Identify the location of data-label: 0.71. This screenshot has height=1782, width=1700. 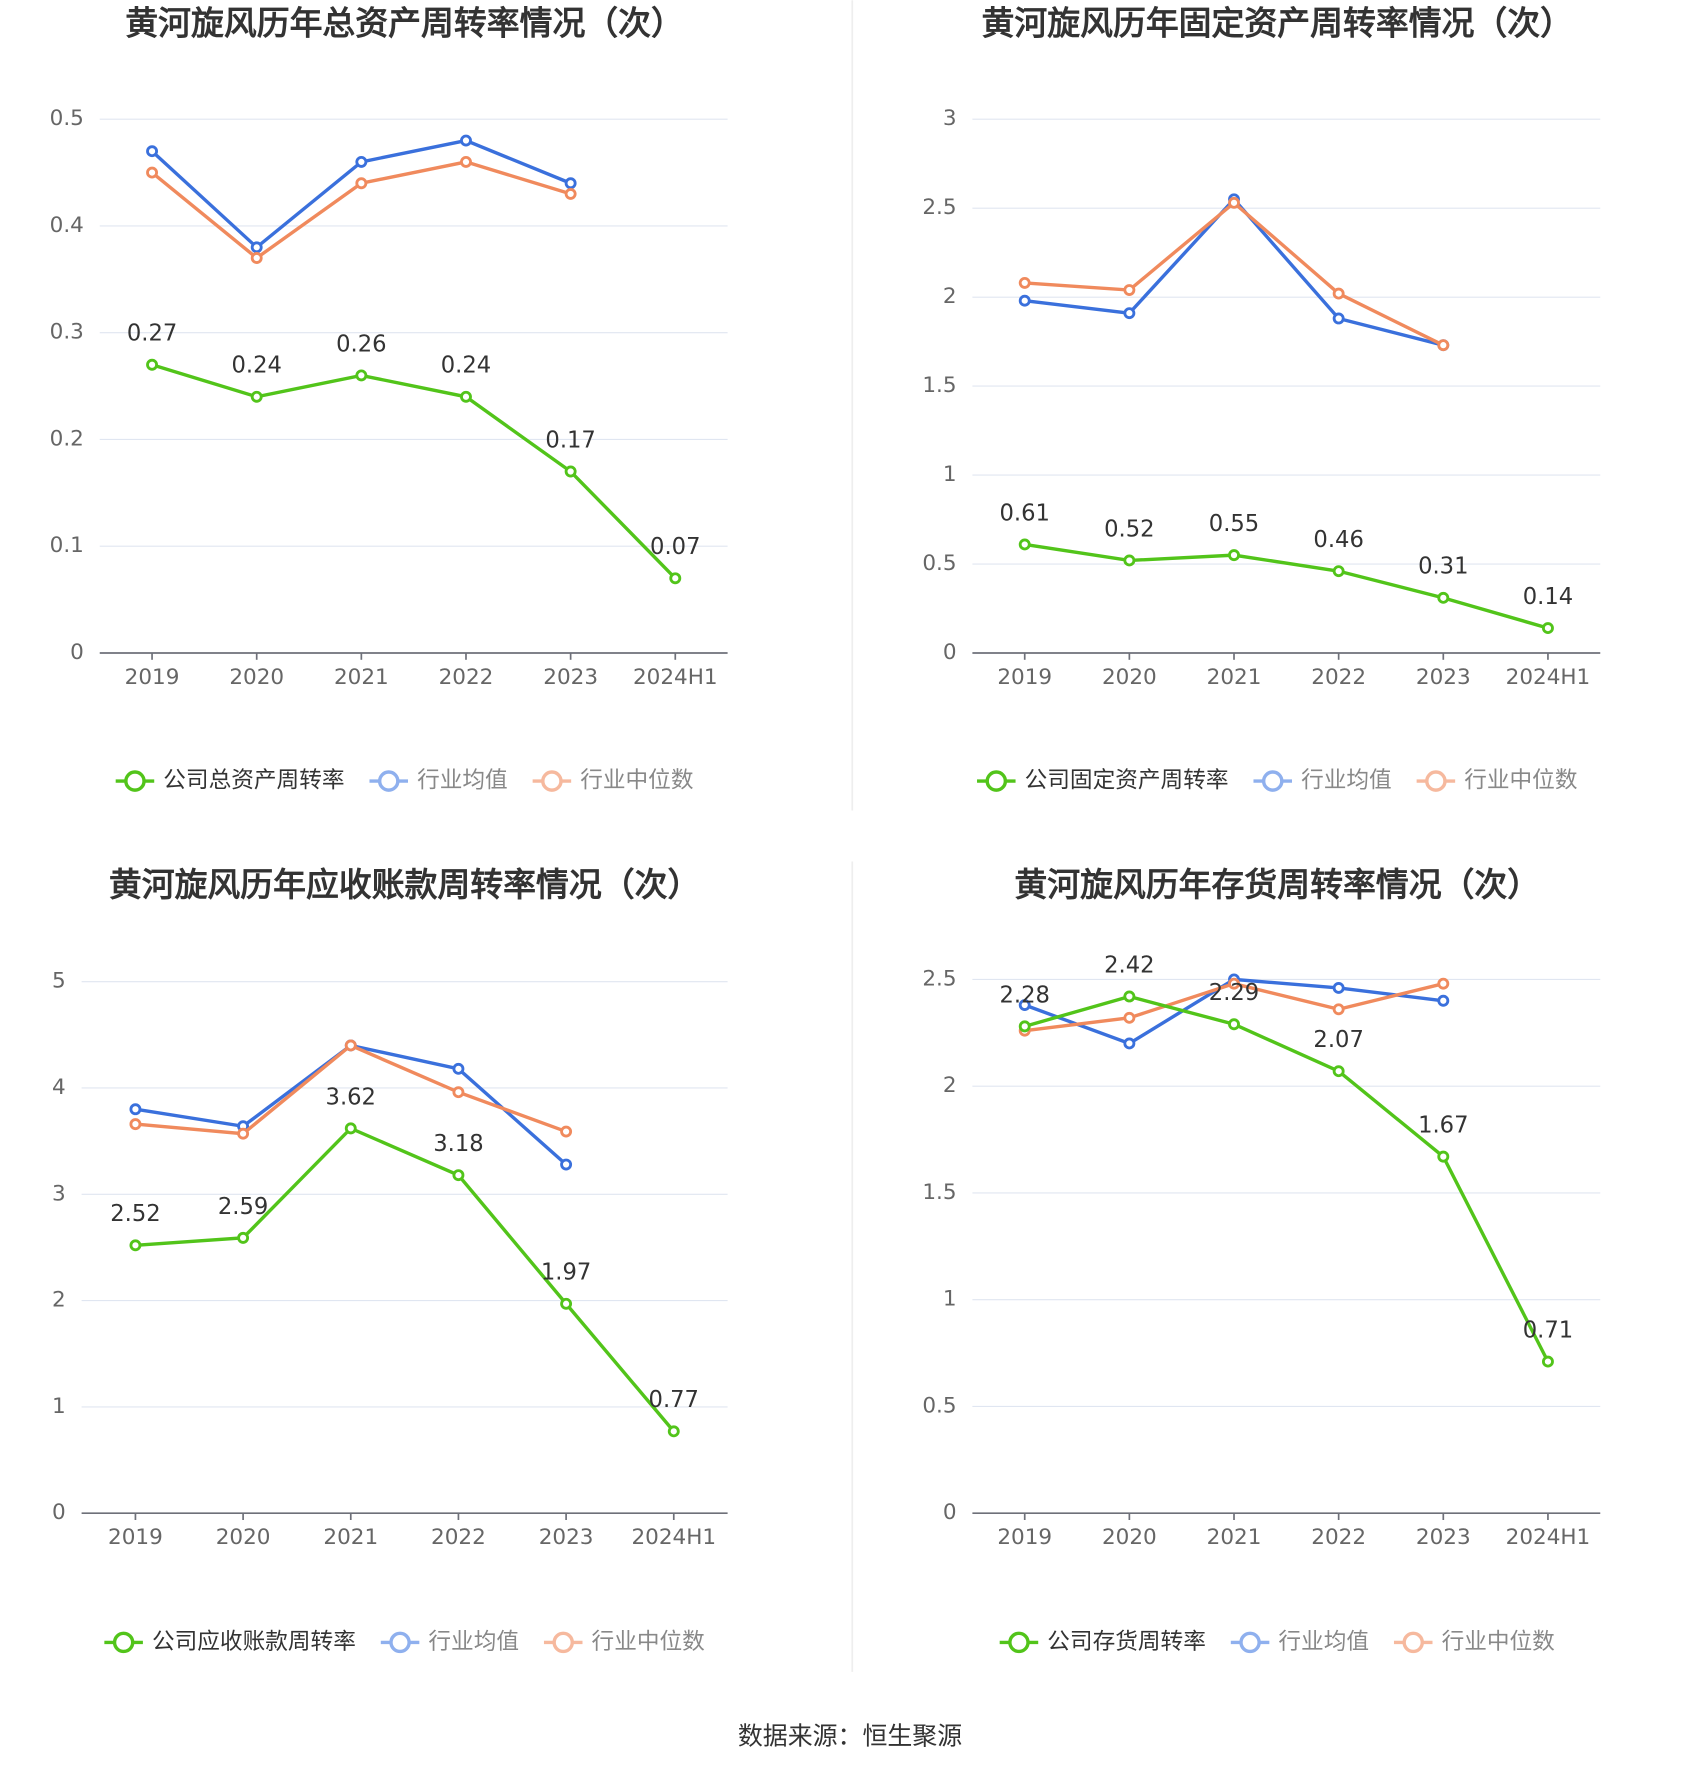
(1548, 1331).